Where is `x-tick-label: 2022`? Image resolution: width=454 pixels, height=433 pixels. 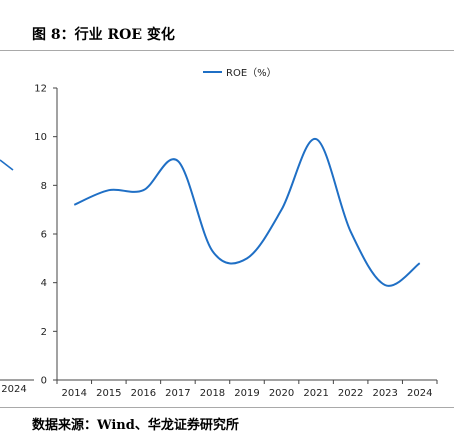
x-tick-label: 2022 is located at coordinates (350, 393).